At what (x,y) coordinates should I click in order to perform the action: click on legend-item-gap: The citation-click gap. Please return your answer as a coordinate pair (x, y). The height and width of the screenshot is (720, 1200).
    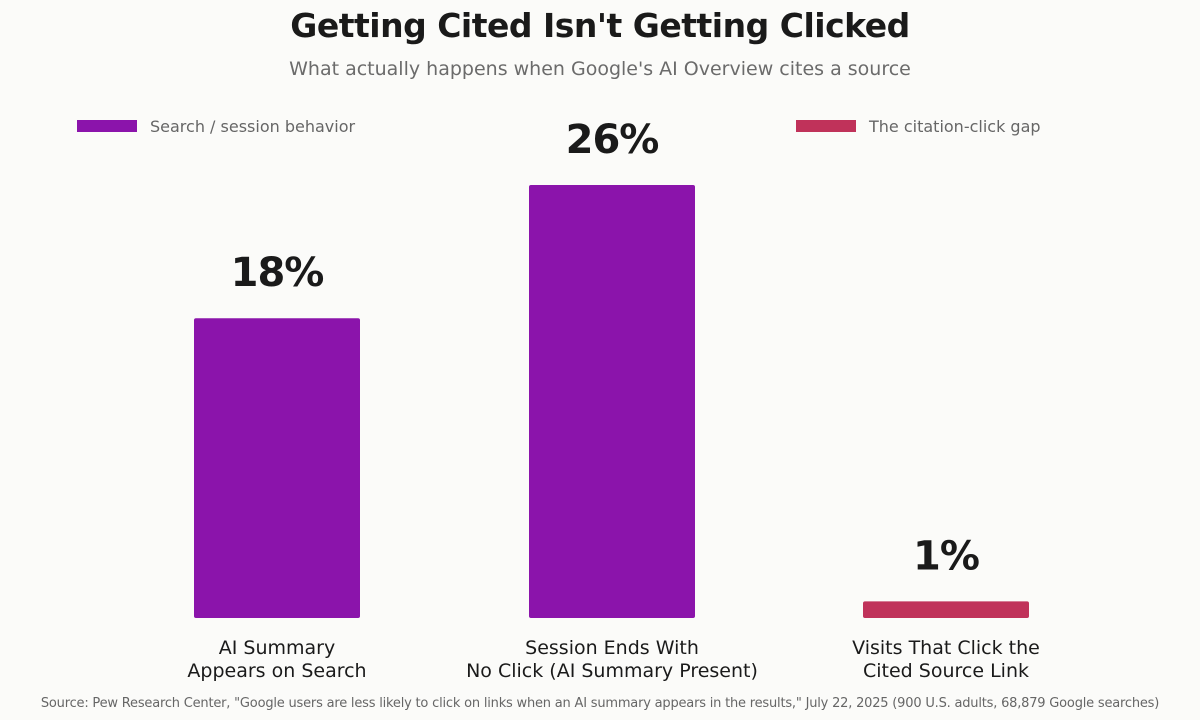
    Looking at the image, I should click on (918, 126).